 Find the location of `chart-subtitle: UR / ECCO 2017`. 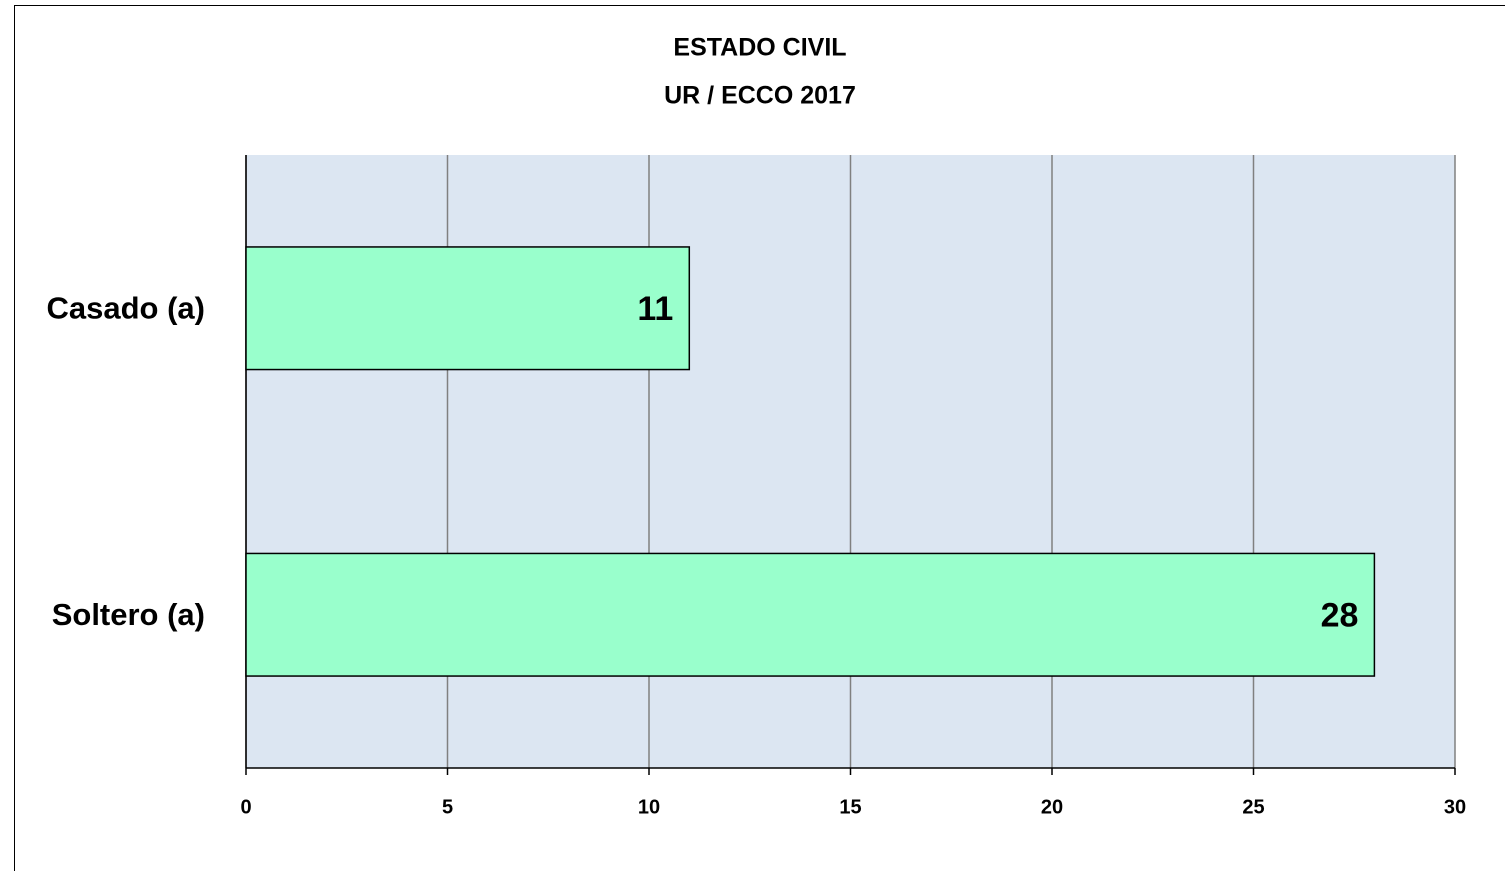

chart-subtitle: UR / ECCO 2017 is located at coordinates (760, 96).